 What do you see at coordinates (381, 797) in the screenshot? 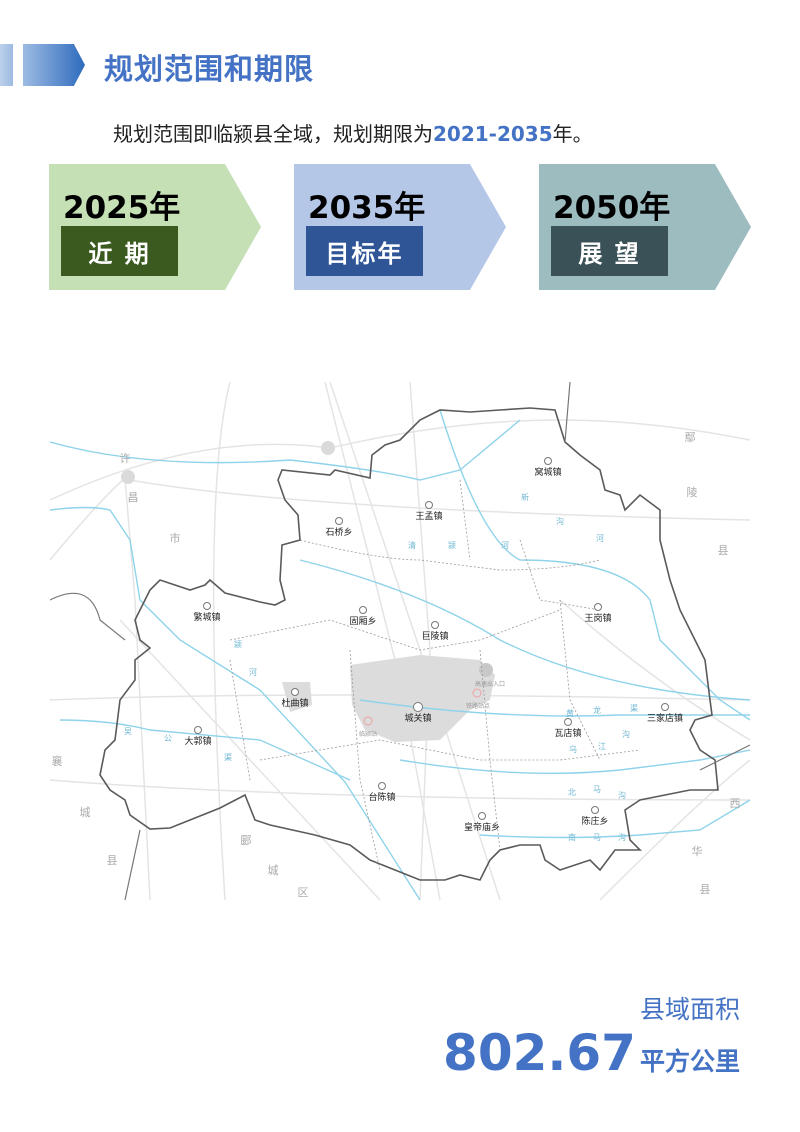
I see `town-label: 台陈镇` at bounding box center [381, 797].